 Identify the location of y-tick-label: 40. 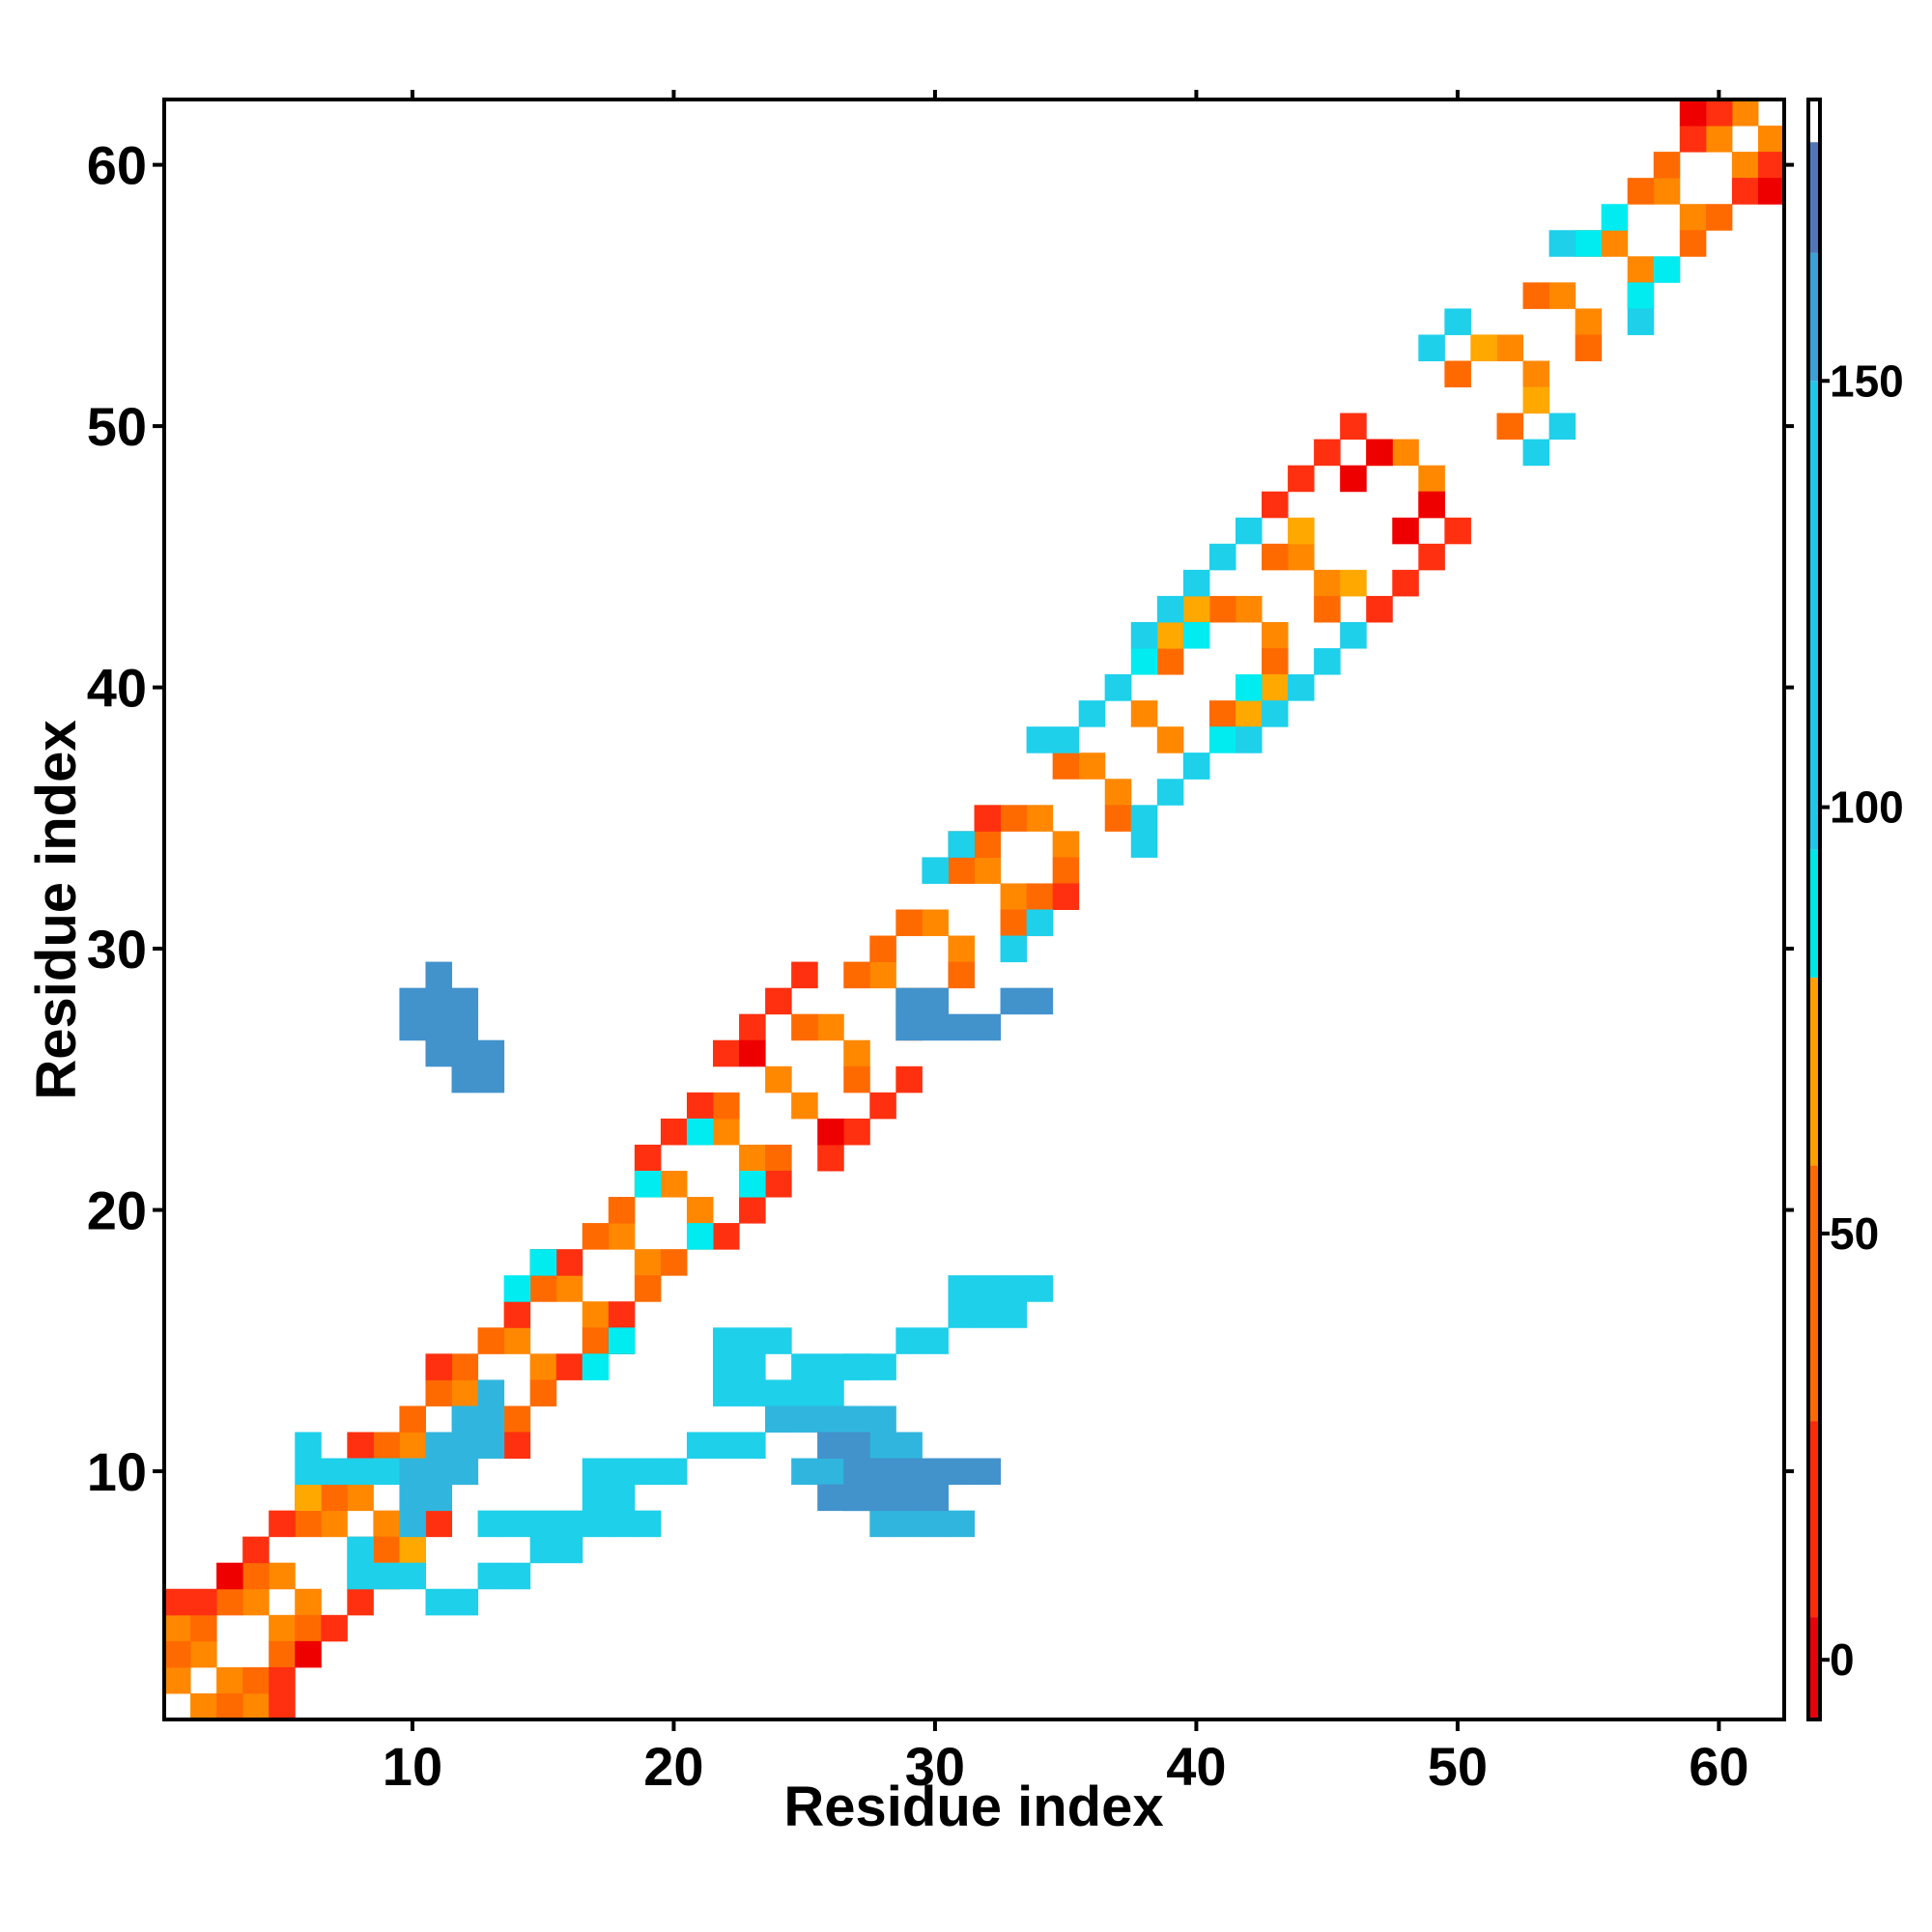
(117, 688).